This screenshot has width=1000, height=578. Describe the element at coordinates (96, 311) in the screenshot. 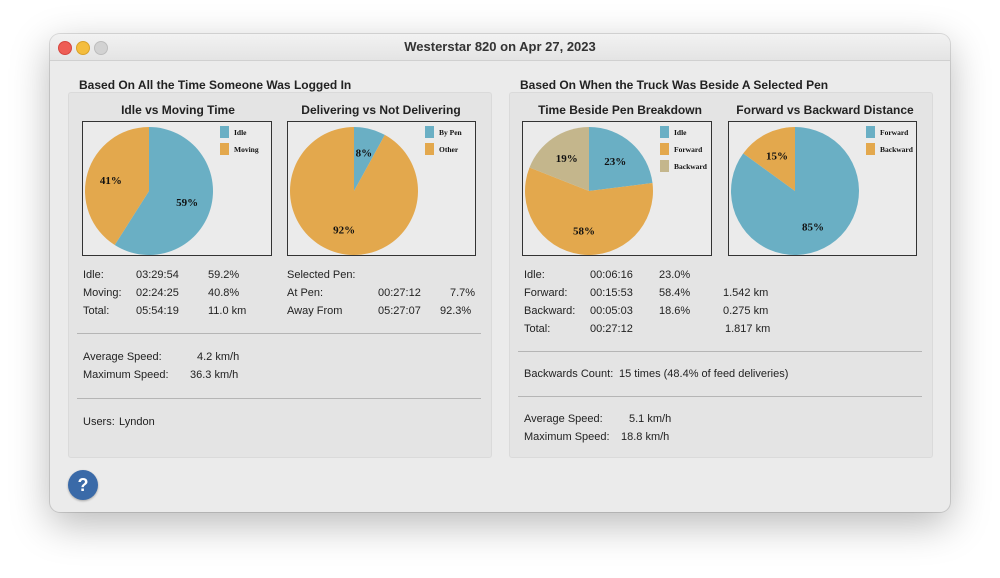

I see `total-label: Total:` at that location.